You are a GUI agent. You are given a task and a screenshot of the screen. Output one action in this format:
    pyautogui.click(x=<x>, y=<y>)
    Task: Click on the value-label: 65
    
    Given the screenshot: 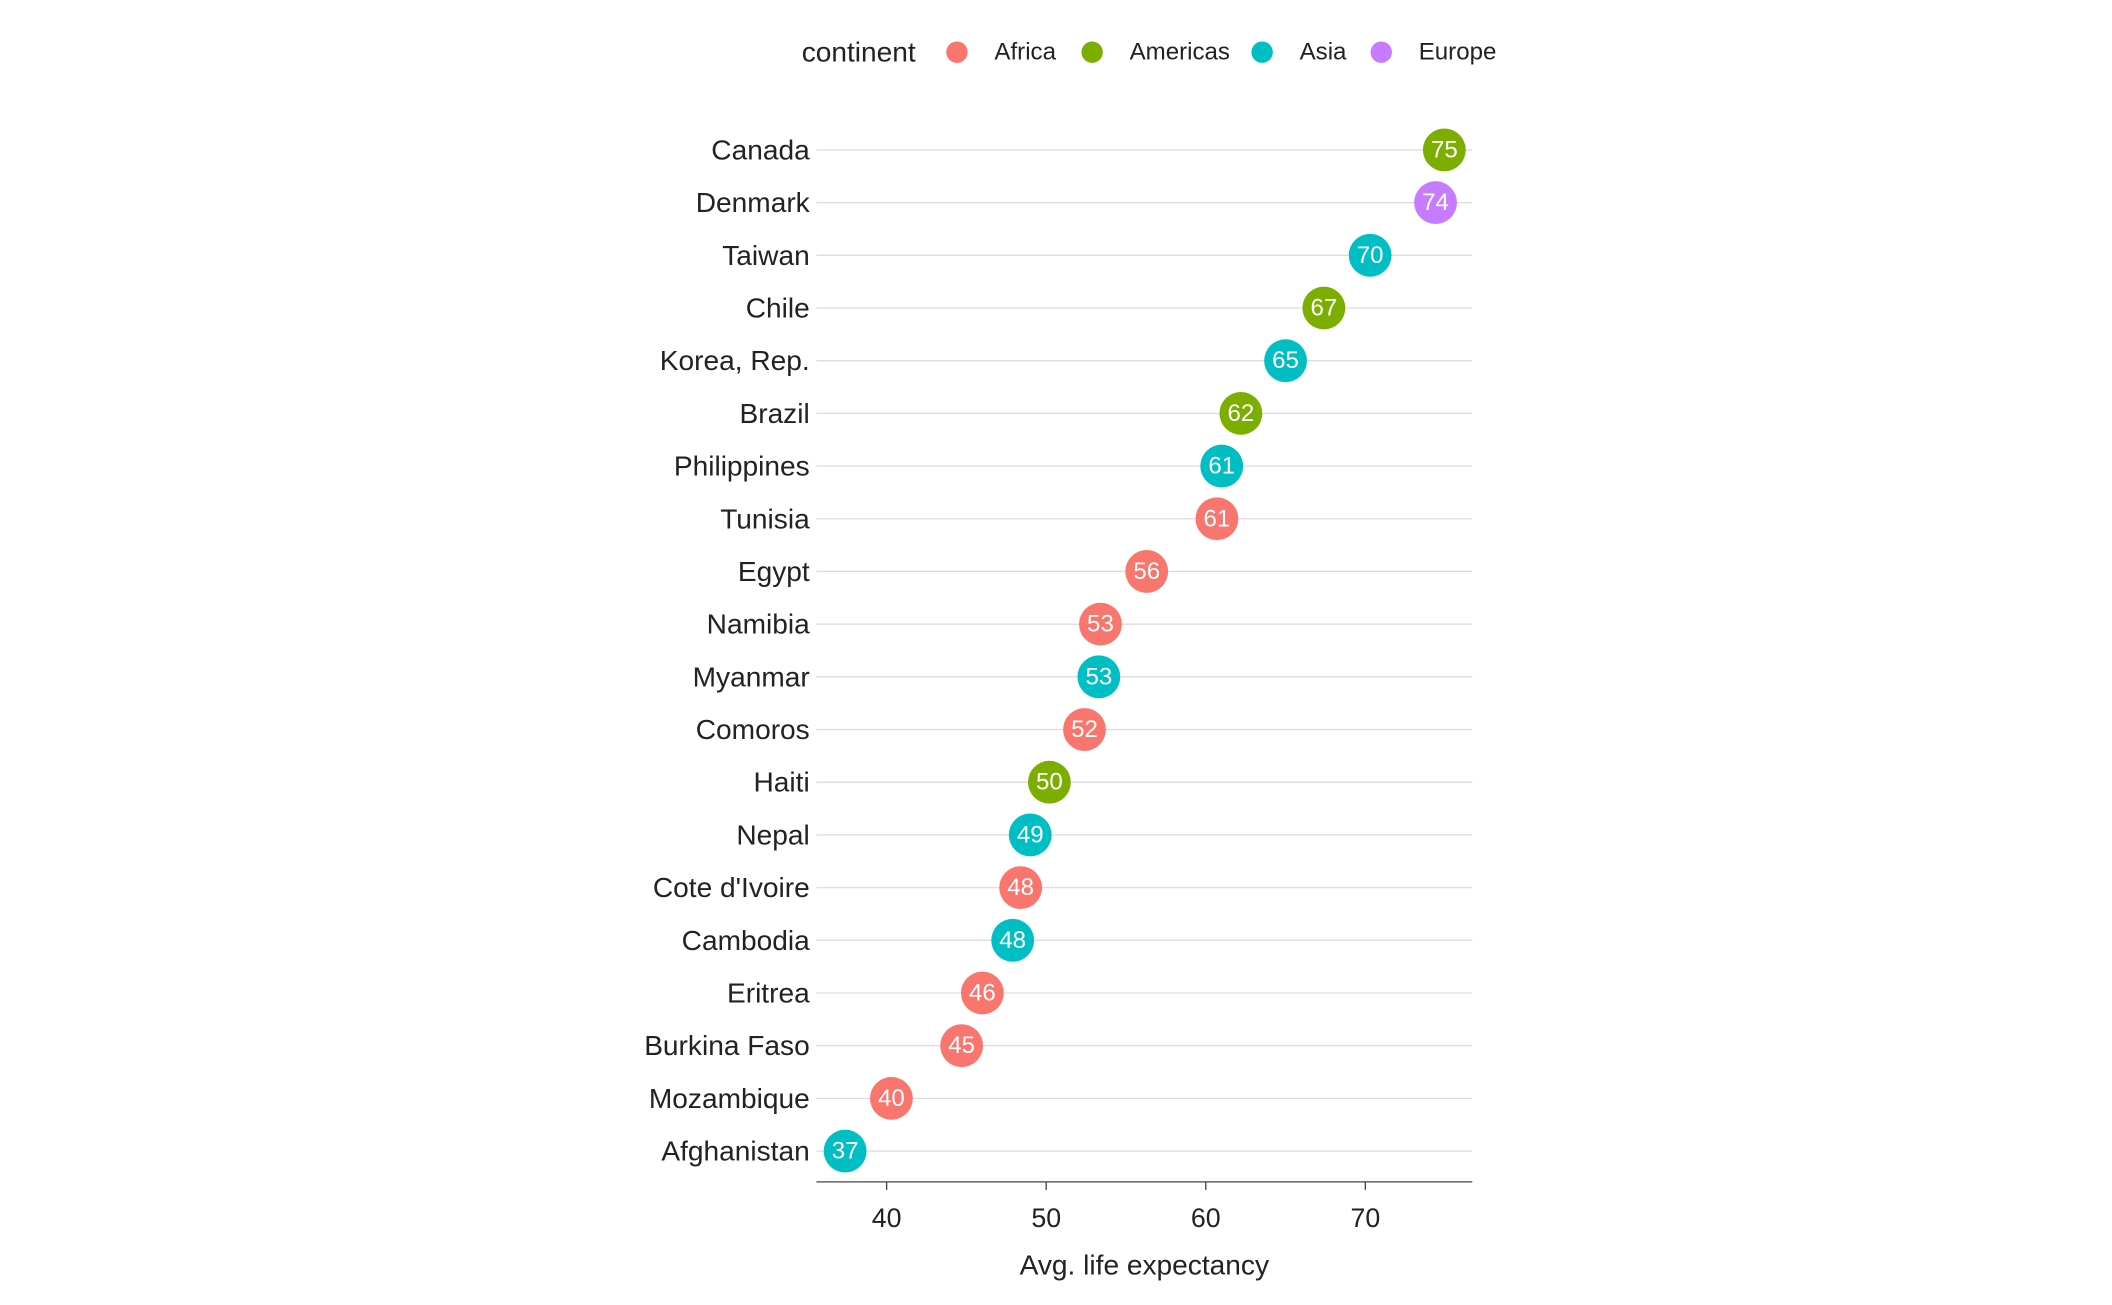 What is the action you would take?
    pyautogui.click(x=1285, y=360)
    